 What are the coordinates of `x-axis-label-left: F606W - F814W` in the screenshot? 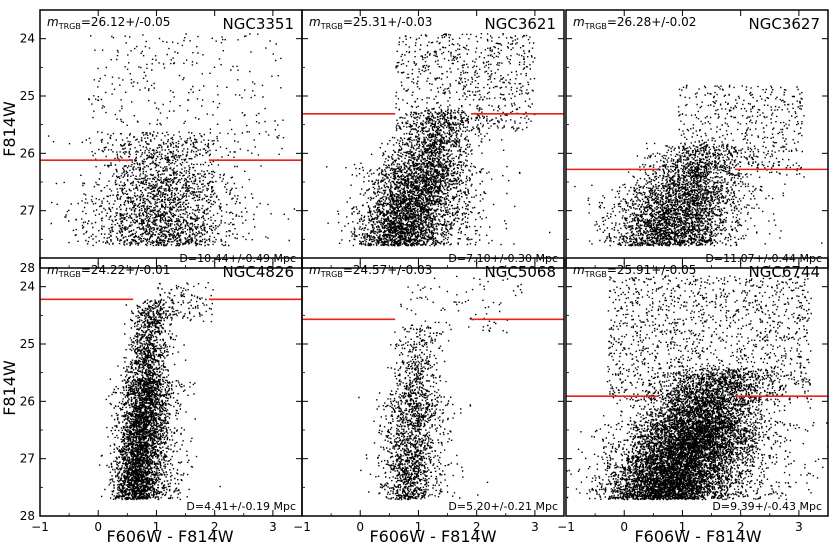 It's located at (169, 536).